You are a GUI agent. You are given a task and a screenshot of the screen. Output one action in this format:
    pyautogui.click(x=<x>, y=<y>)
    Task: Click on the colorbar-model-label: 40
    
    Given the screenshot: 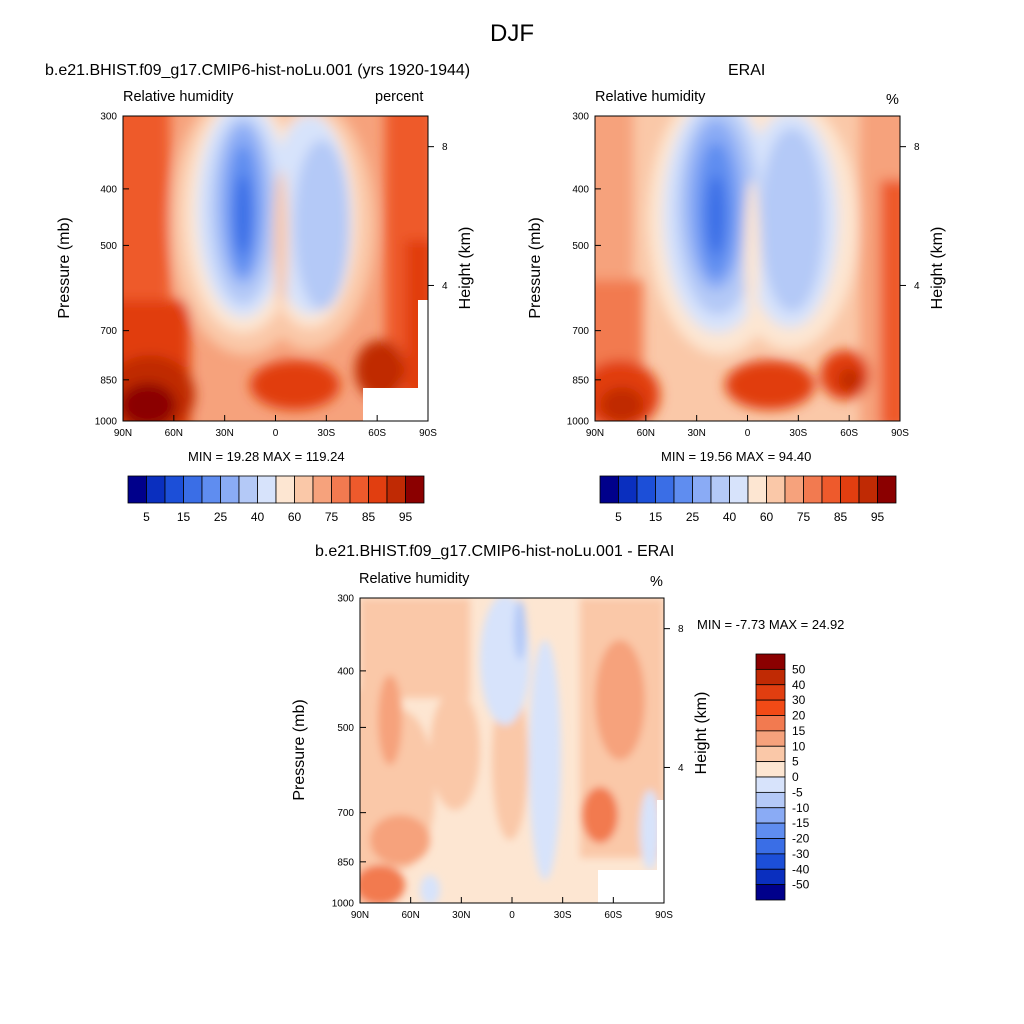 What is the action you would take?
    pyautogui.click(x=258, y=517)
    